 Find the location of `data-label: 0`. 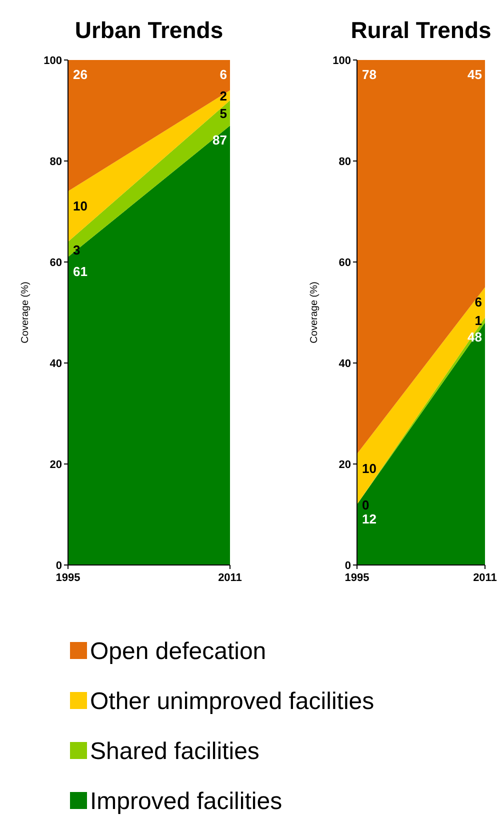

data-label: 0 is located at coordinates (366, 504).